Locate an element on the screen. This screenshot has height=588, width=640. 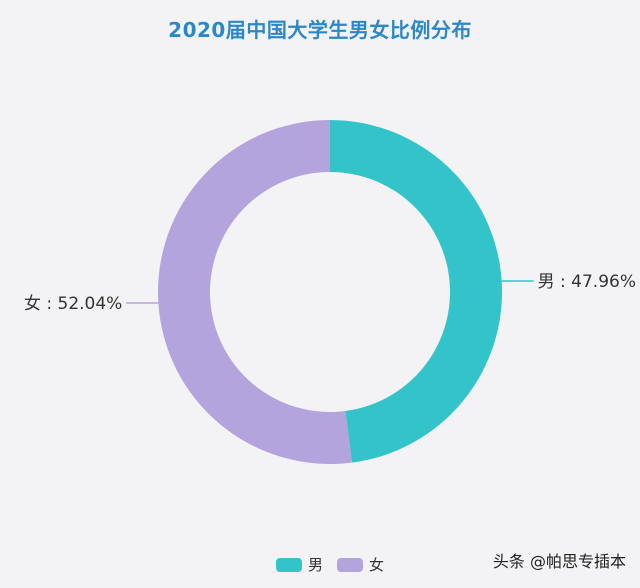
legend-label-female: 女 is located at coordinates (377, 565).